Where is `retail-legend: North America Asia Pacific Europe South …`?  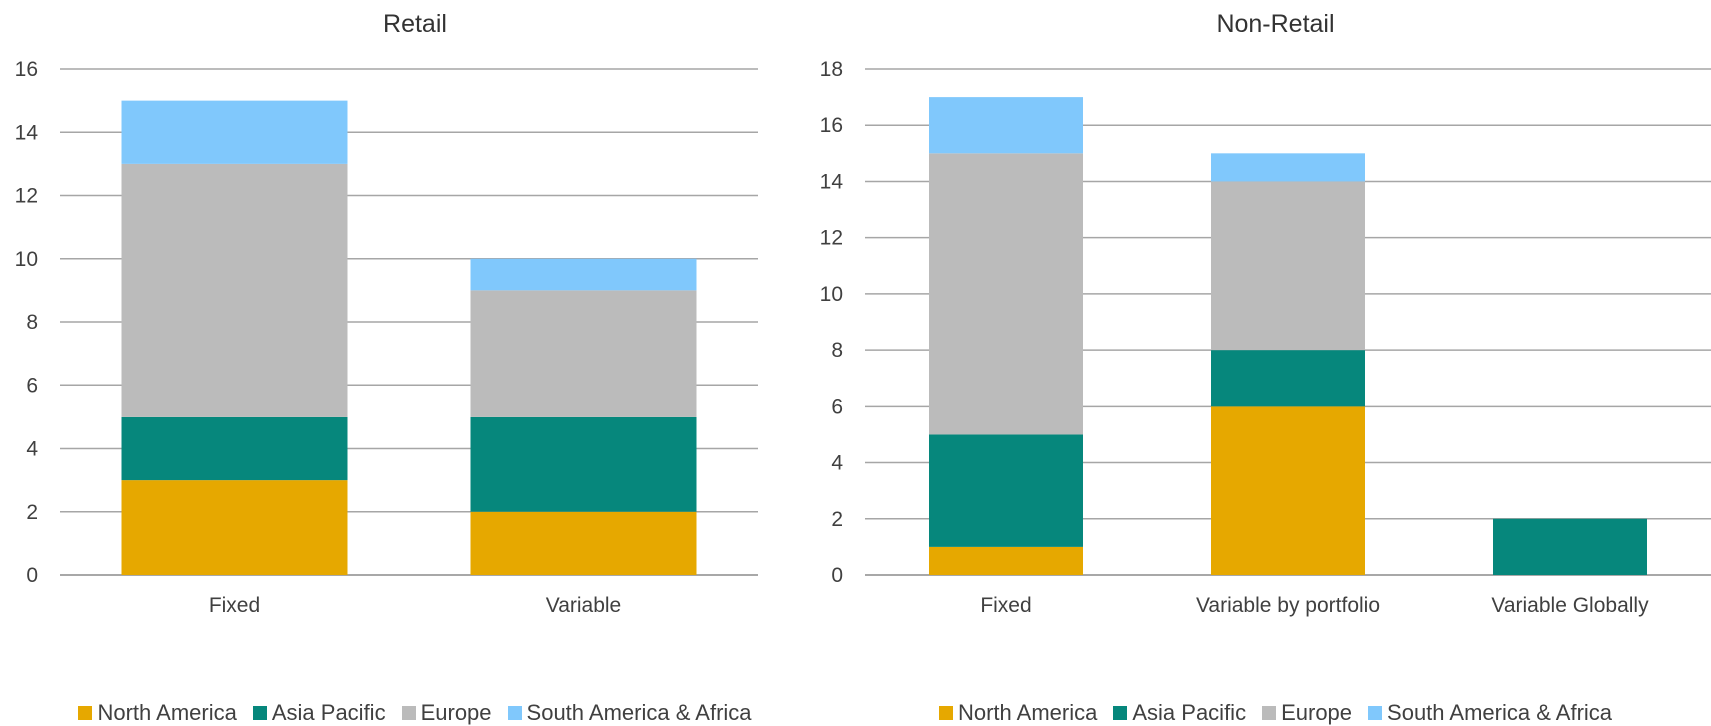
retail-legend: North America Asia Pacific Europe South … is located at coordinates (415, 713).